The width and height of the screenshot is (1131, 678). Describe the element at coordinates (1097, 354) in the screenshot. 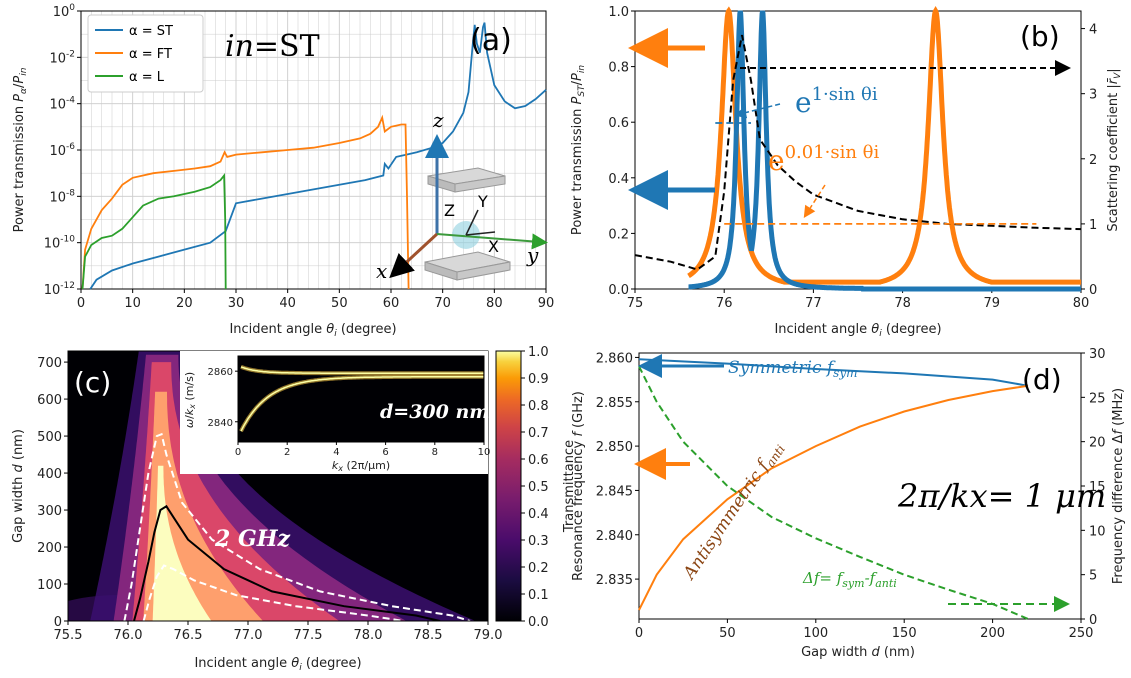

I see `d-ytick-right-label: 30` at that location.